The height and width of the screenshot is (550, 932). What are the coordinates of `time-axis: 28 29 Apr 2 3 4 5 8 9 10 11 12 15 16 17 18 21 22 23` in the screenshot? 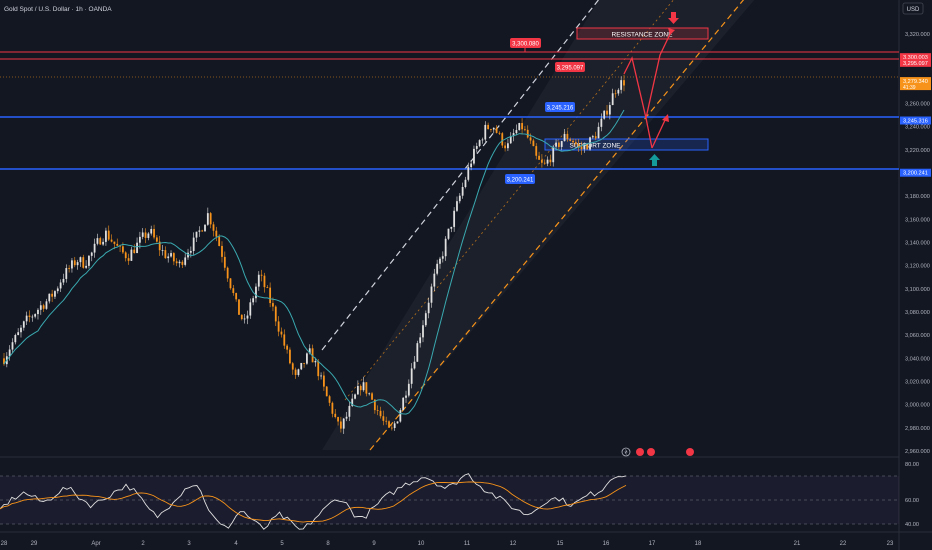 It's located at (447, 544).